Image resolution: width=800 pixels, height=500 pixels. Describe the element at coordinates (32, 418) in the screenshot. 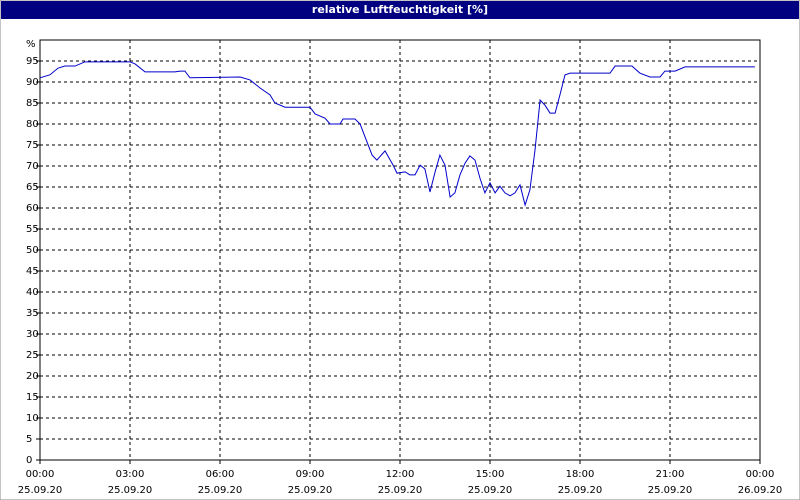

I see `y-tick-label: 10` at that location.